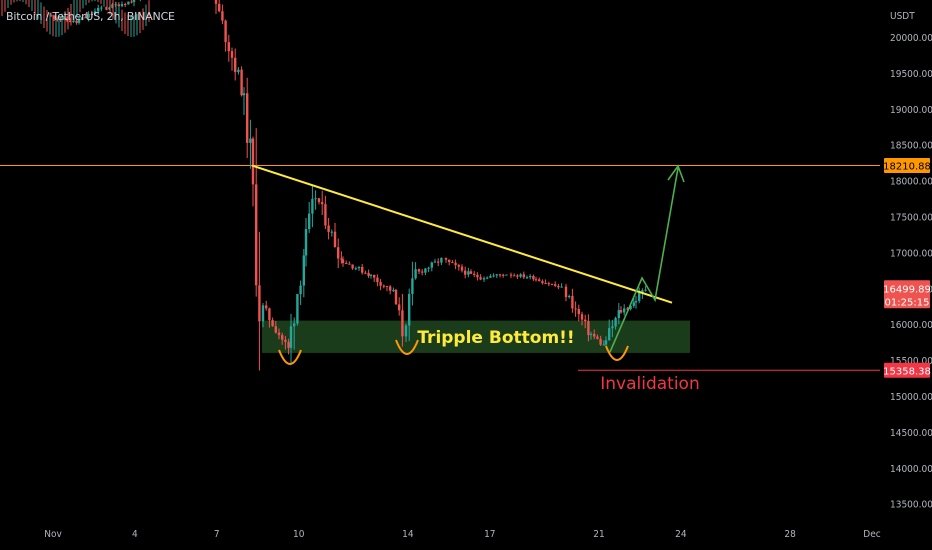 This screenshot has height=550, width=932. I want to click on y-tick-label: 17500.00, so click(911, 218).